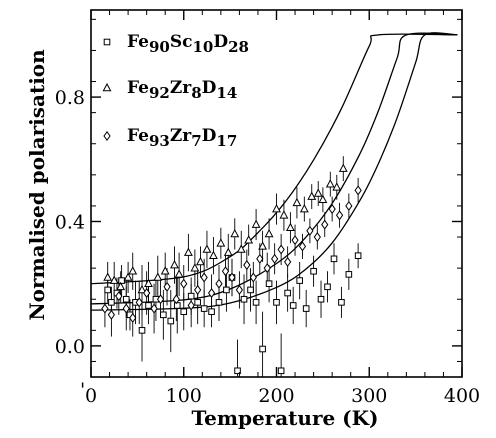 The width and height of the screenshot is (496, 438). Describe the element at coordinates (107, 42) in the screenshot. I see `legend-marker-square` at that location.